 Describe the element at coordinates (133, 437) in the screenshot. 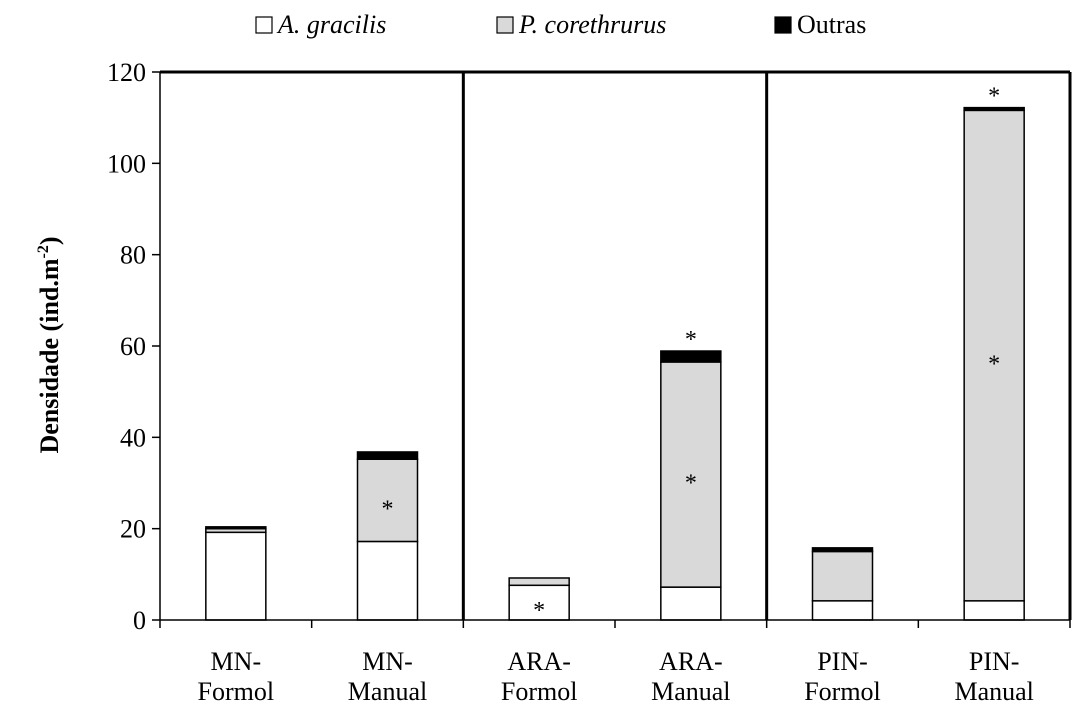

I see `y-tick-label: 40` at that location.